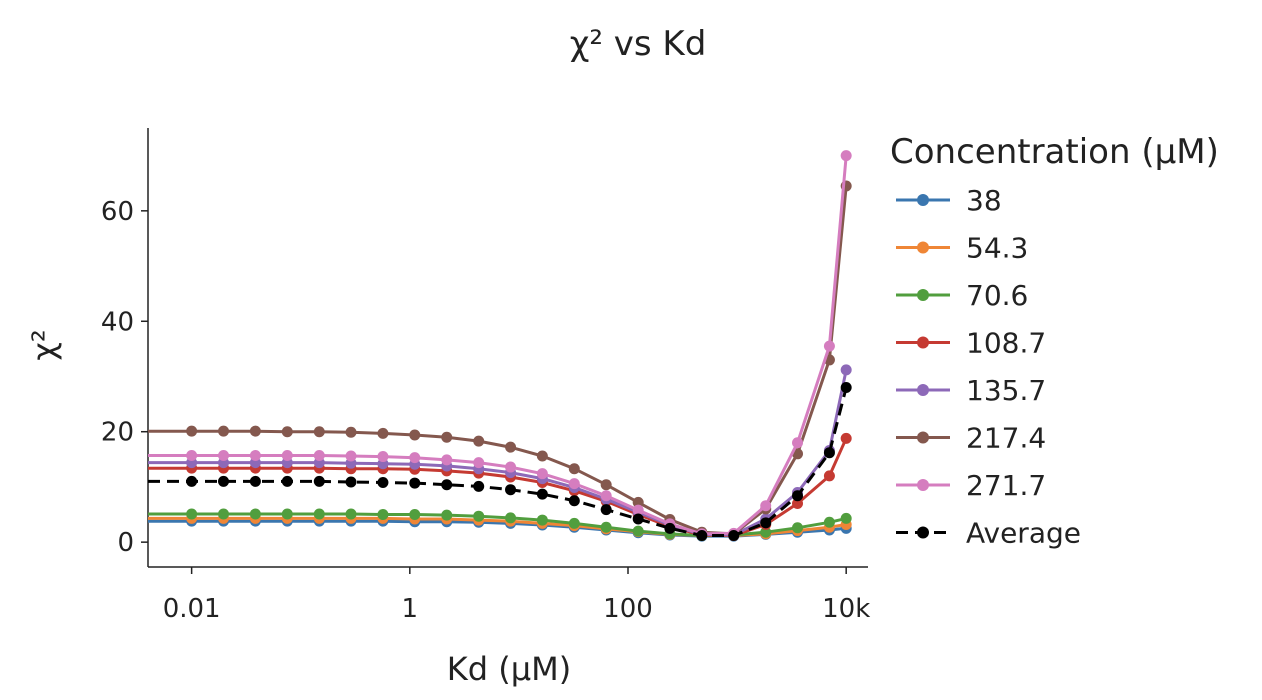  What do you see at coordinates (984, 200) in the screenshot?
I see `legend-label: 38` at bounding box center [984, 200].